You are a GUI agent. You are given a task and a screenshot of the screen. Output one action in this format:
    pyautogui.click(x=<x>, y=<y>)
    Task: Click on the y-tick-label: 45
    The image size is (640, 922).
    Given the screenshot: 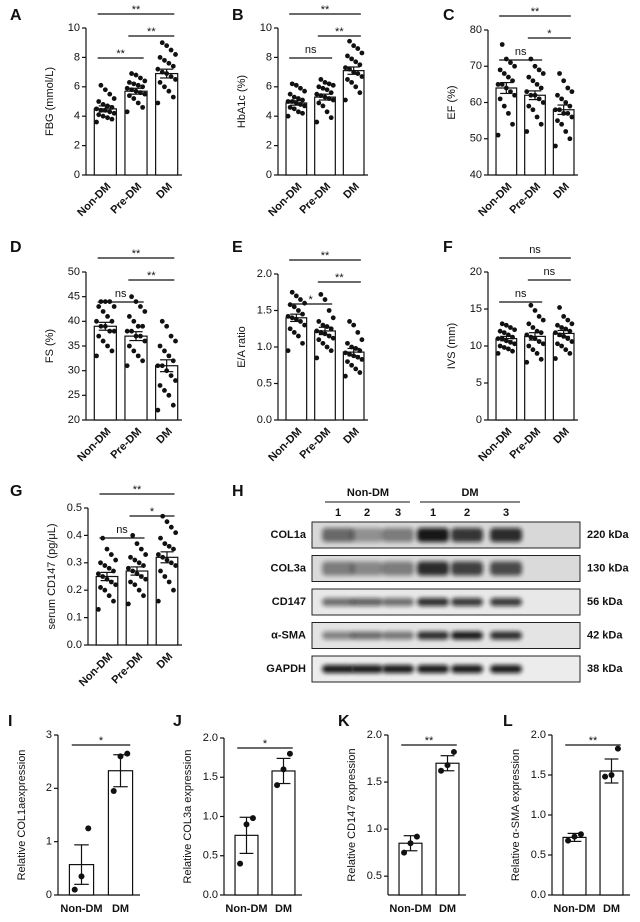 What is the action you would take?
    pyautogui.click(x=74, y=297)
    